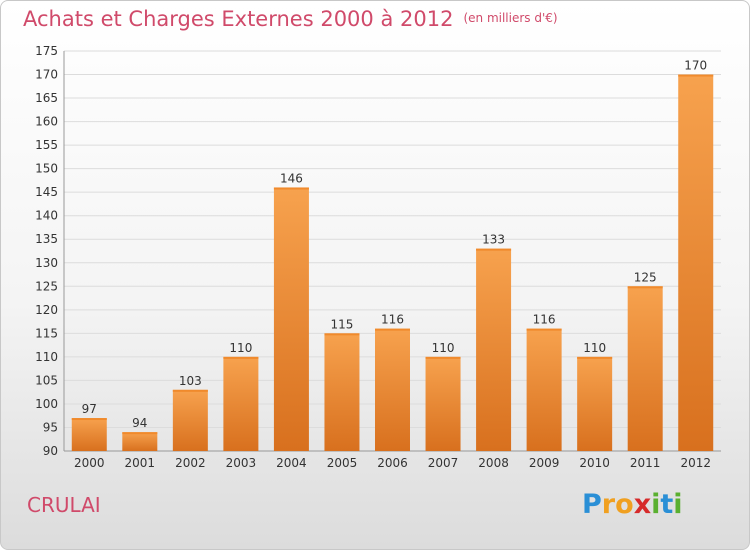 The height and width of the screenshot is (550, 750). Describe the element at coordinates (46, 122) in the screenshot. I see `y-tick-label: 160` at that location.